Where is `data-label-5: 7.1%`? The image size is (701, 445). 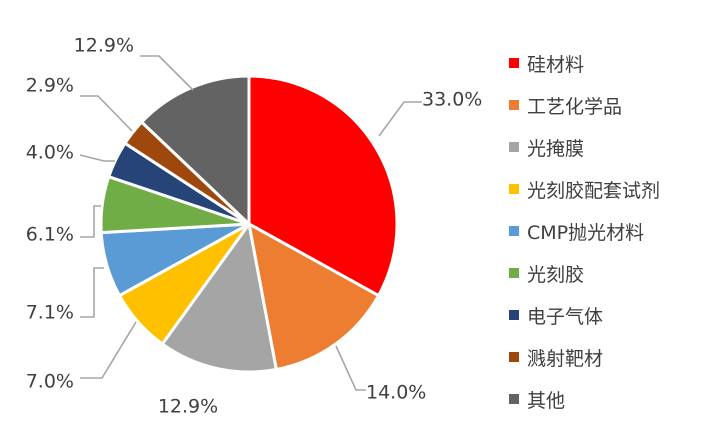 data-label-5: 7.1% is located at coordinates (50, 313).